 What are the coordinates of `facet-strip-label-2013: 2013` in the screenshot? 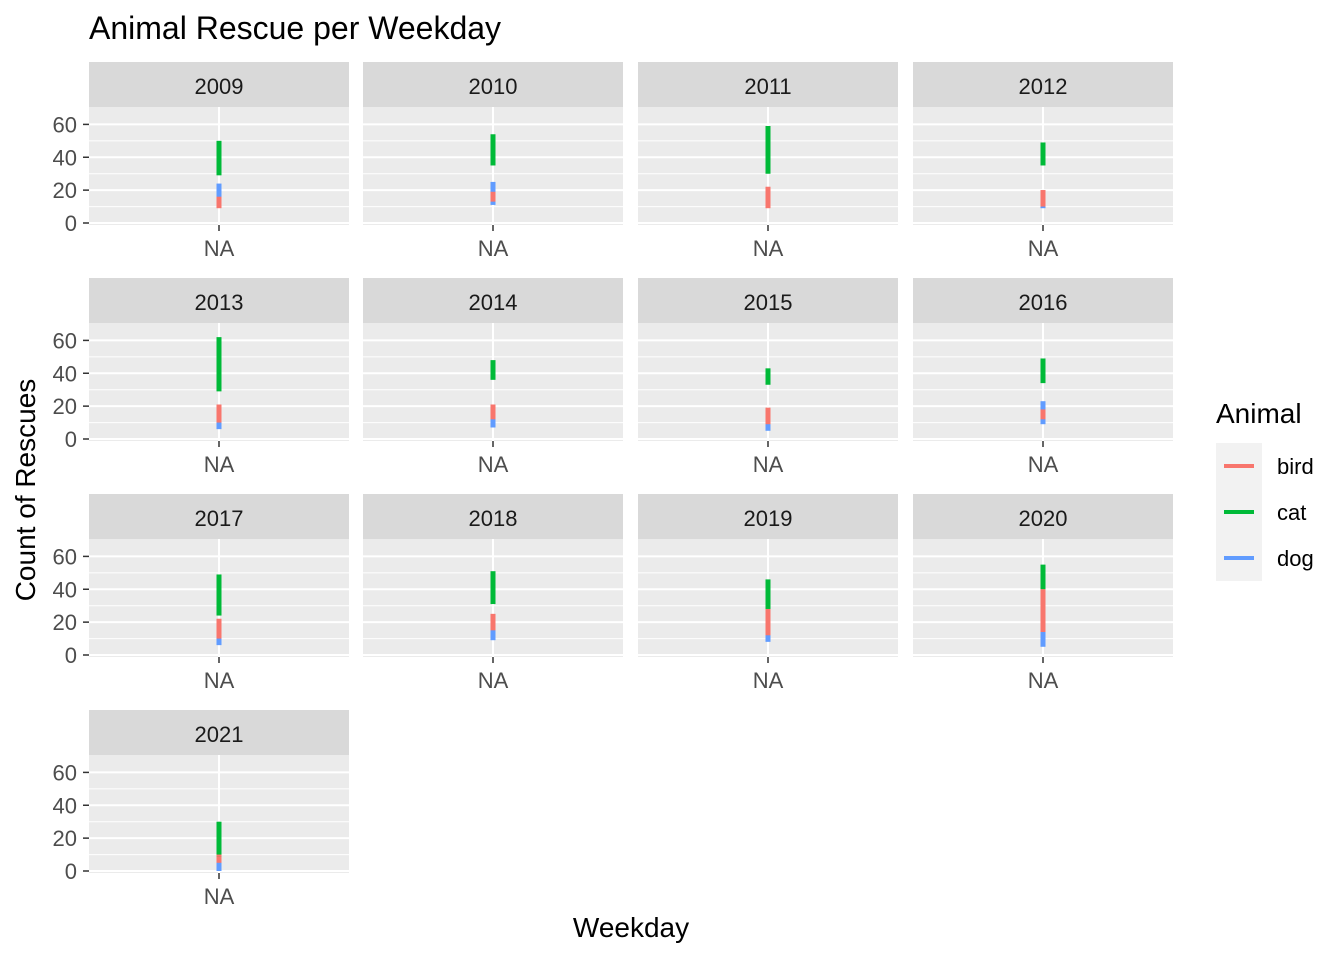 It's located at (219, 302).